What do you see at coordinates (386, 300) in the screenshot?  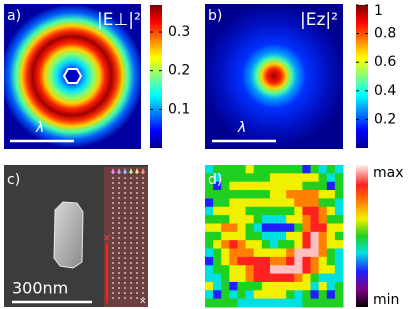 I see `colorbar-min-label: min` at bounding box center [386, 300].